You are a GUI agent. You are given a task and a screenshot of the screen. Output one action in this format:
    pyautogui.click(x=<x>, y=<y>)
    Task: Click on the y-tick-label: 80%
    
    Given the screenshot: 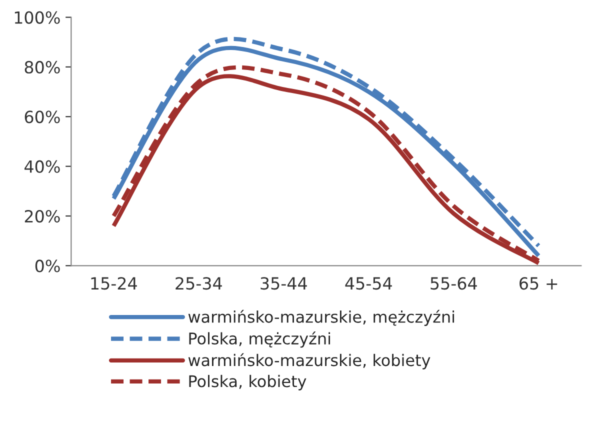 What is the action you would take?
    pyautogui.click(x=42, y=67)
    